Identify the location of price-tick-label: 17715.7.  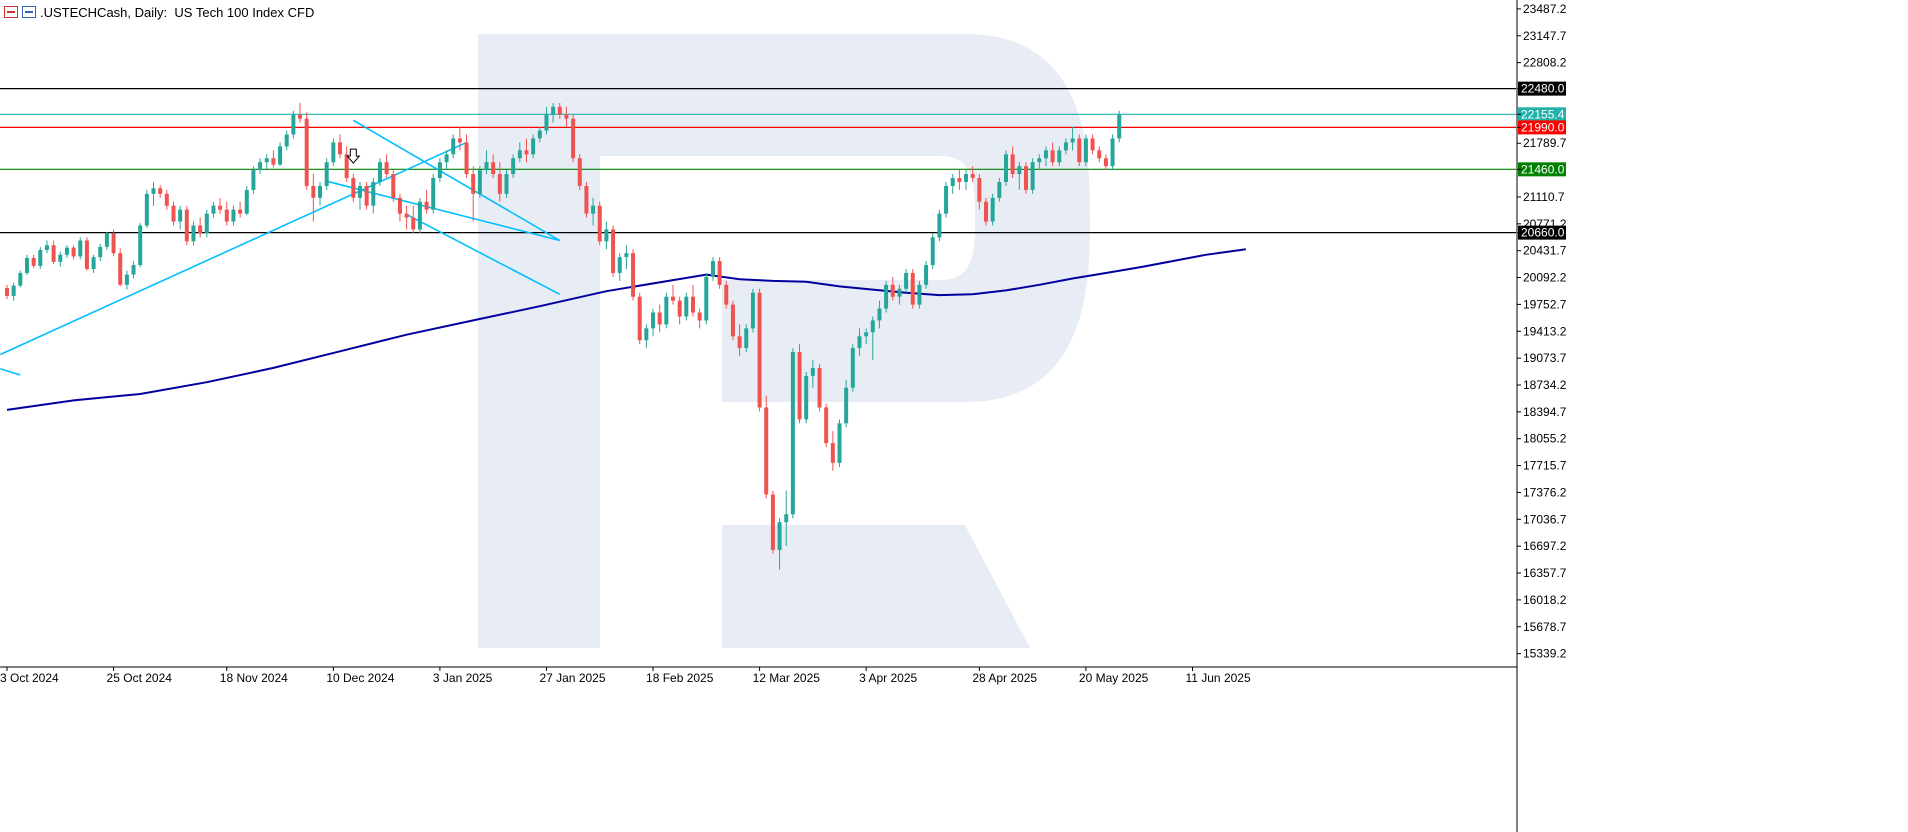
(1545, 466).